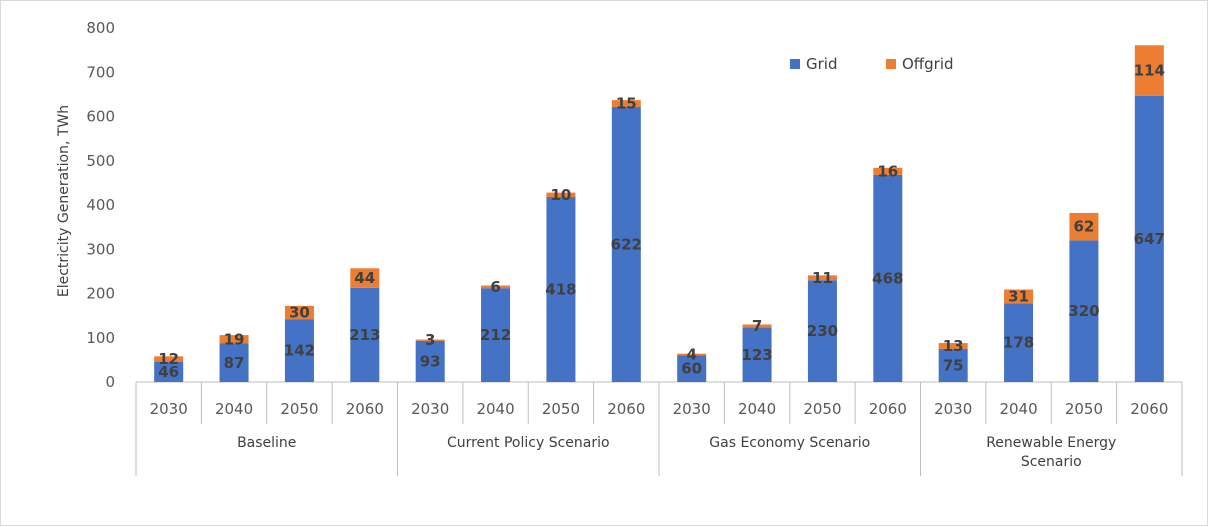 The width and height of the screenshot is (1208, 527). I want to click on y-axis-label: Electricity Generation, TWh, so click(64, 201).